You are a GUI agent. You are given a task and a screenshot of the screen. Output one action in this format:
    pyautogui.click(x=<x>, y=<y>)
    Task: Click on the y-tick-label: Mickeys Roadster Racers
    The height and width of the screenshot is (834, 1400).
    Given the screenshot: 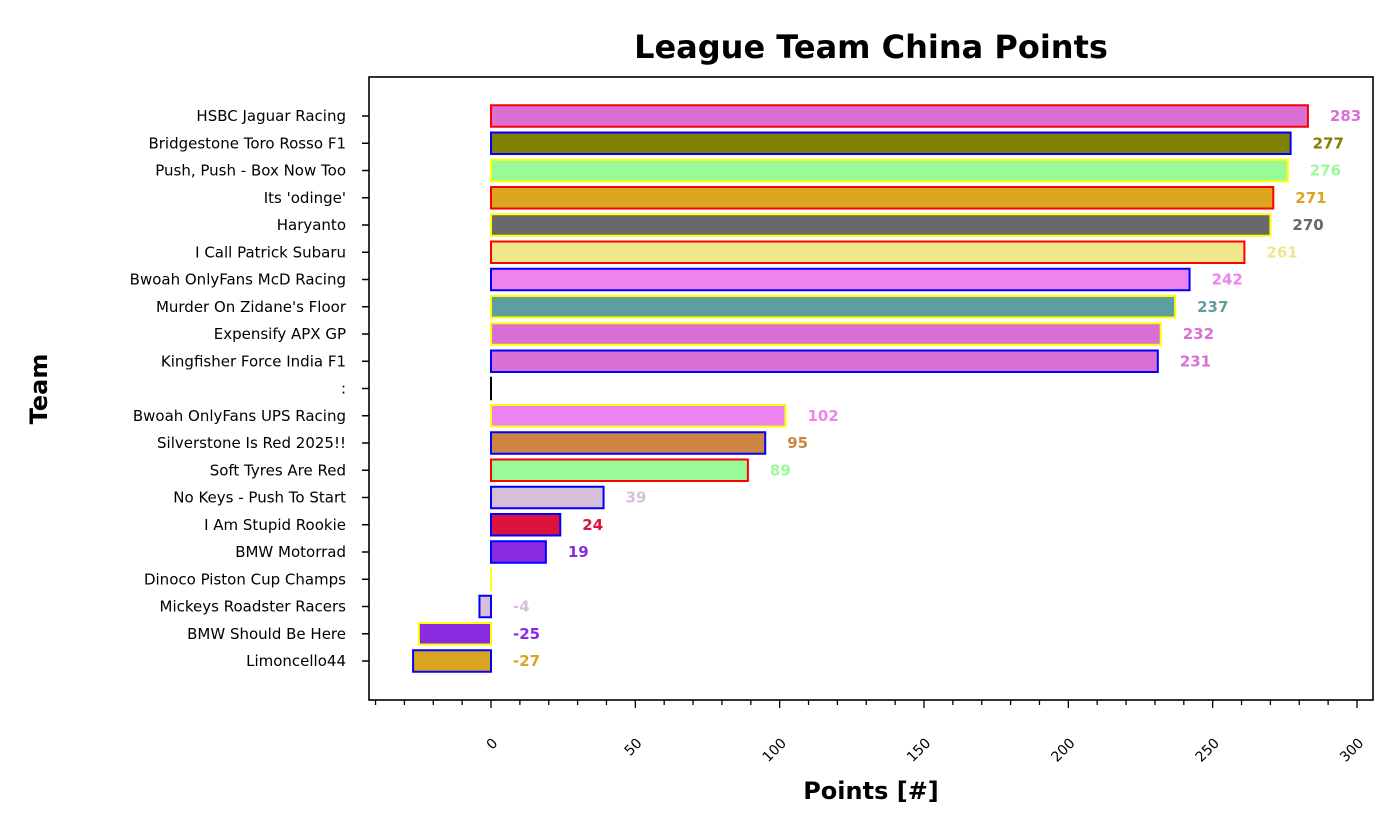 What is the action you would take?
    pyautogui.click(x=253, y=607)
    